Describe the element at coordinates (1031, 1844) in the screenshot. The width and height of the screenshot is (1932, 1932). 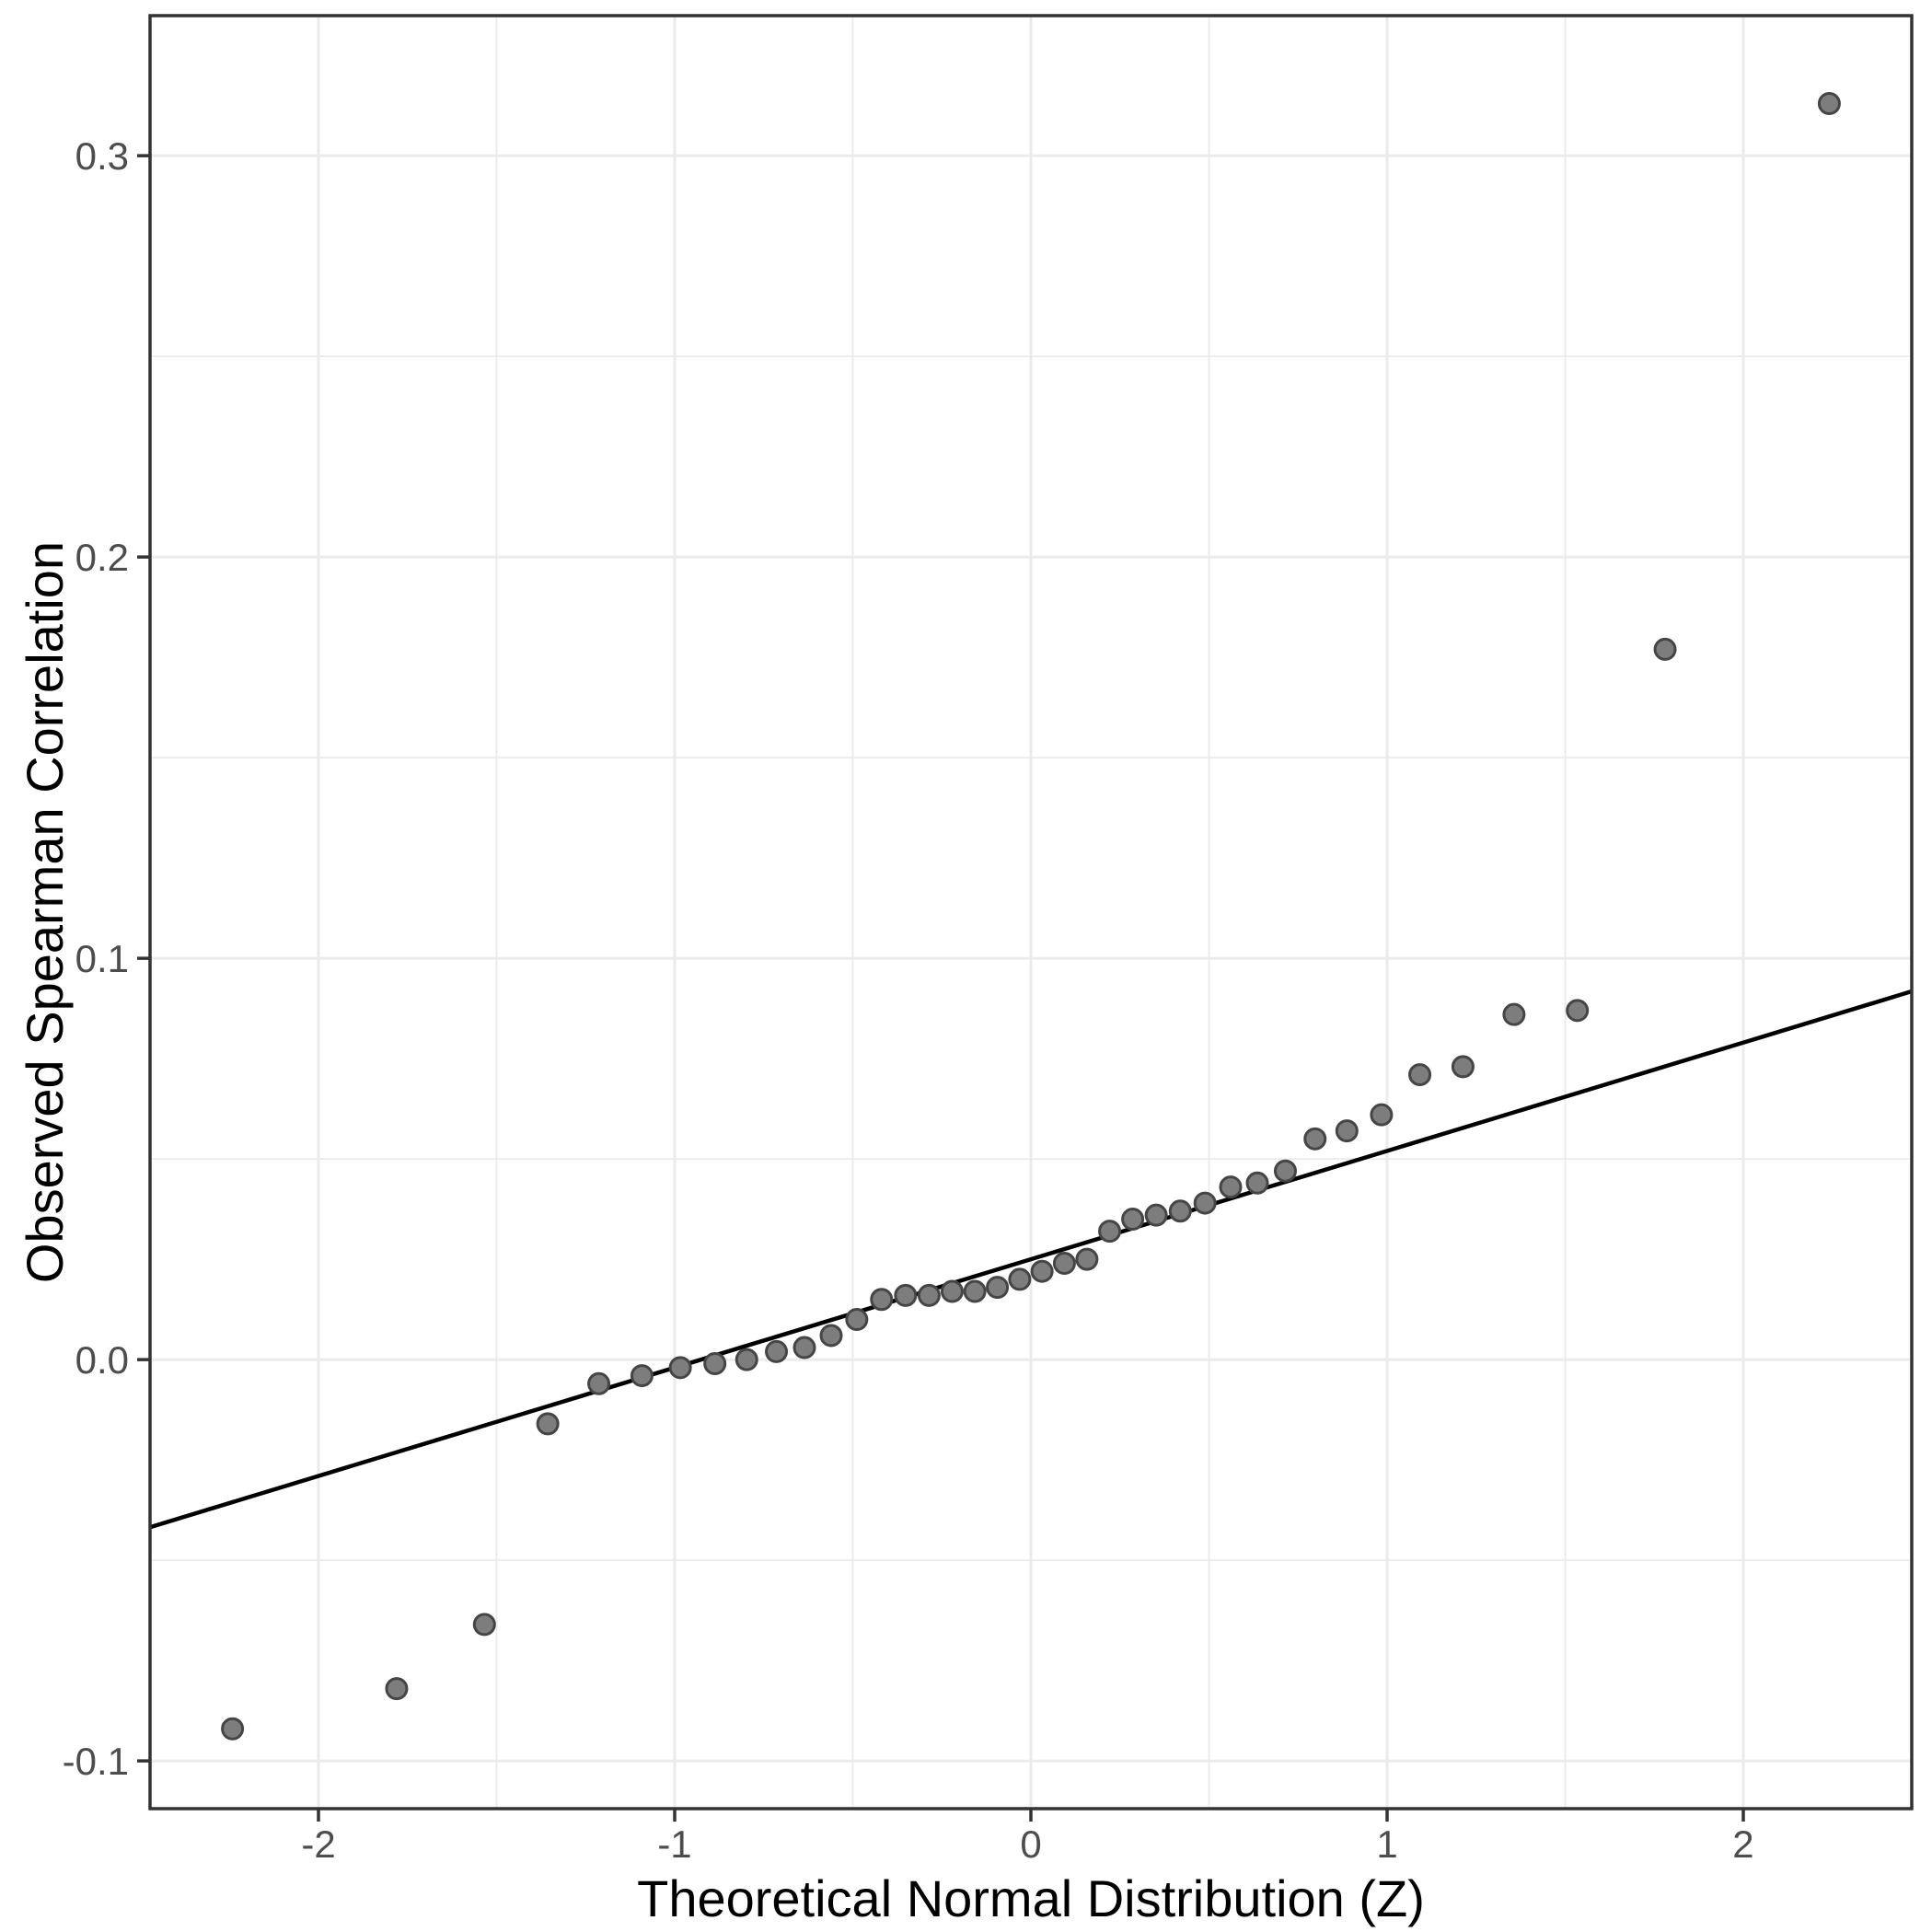
I see `x-tick-label: 0` at that location.